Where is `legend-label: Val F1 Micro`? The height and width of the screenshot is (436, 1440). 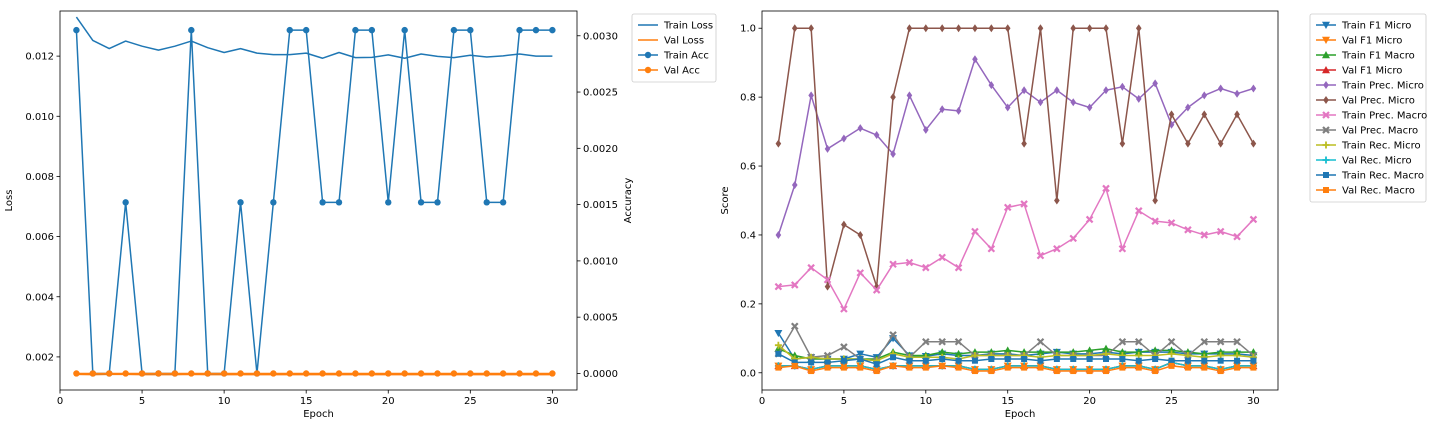 legend-label: Val F1 Micro is located at coordinates (1372, 71).